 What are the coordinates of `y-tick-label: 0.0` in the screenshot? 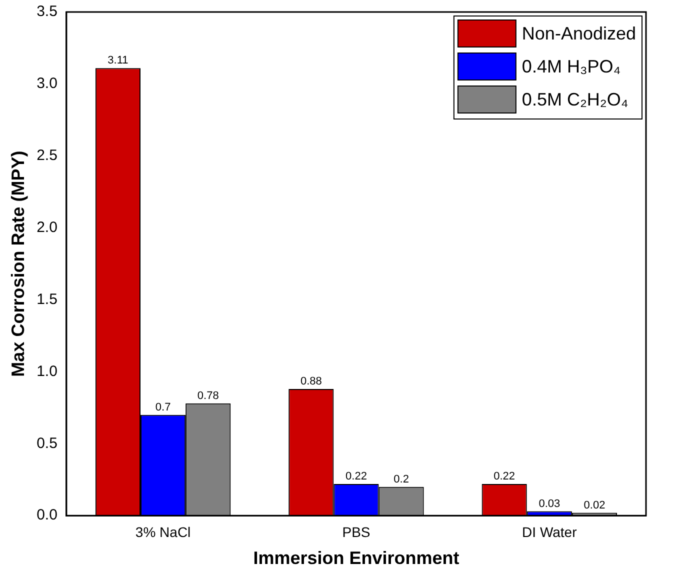 It's located at (47, 515).